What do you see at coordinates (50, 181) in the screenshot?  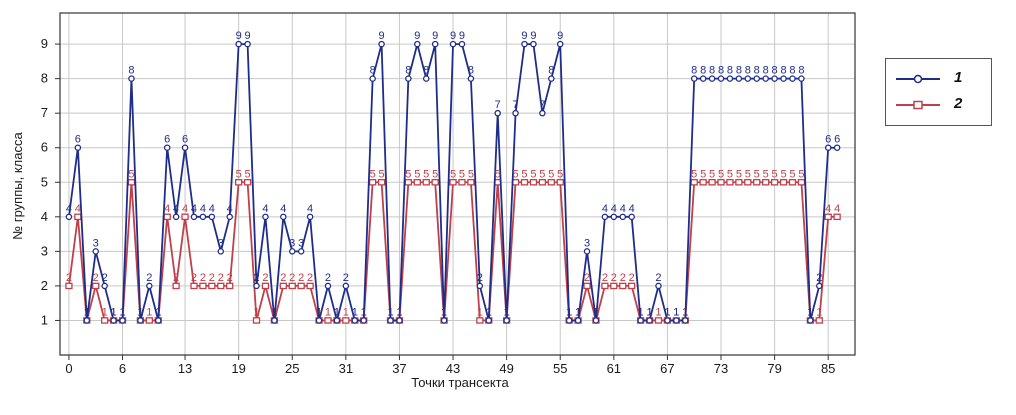 I see `y-axis-ticks: 1 2 3 4 5 6 7 8 9` at bounding box center [50, 181].